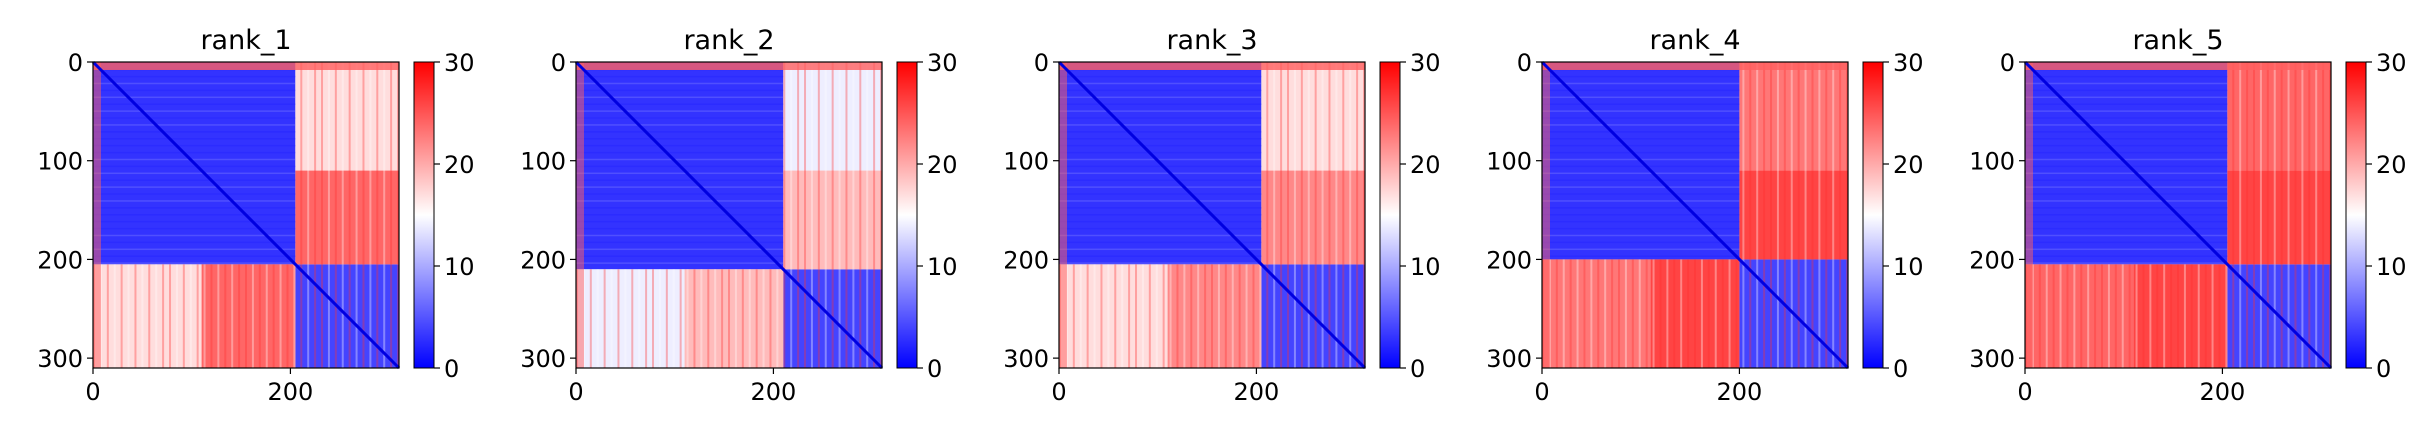  What do you see at coordinates (60, 359) in the screenshot?
I see `y-tick-label: 300` at bounding box center [60, 359].